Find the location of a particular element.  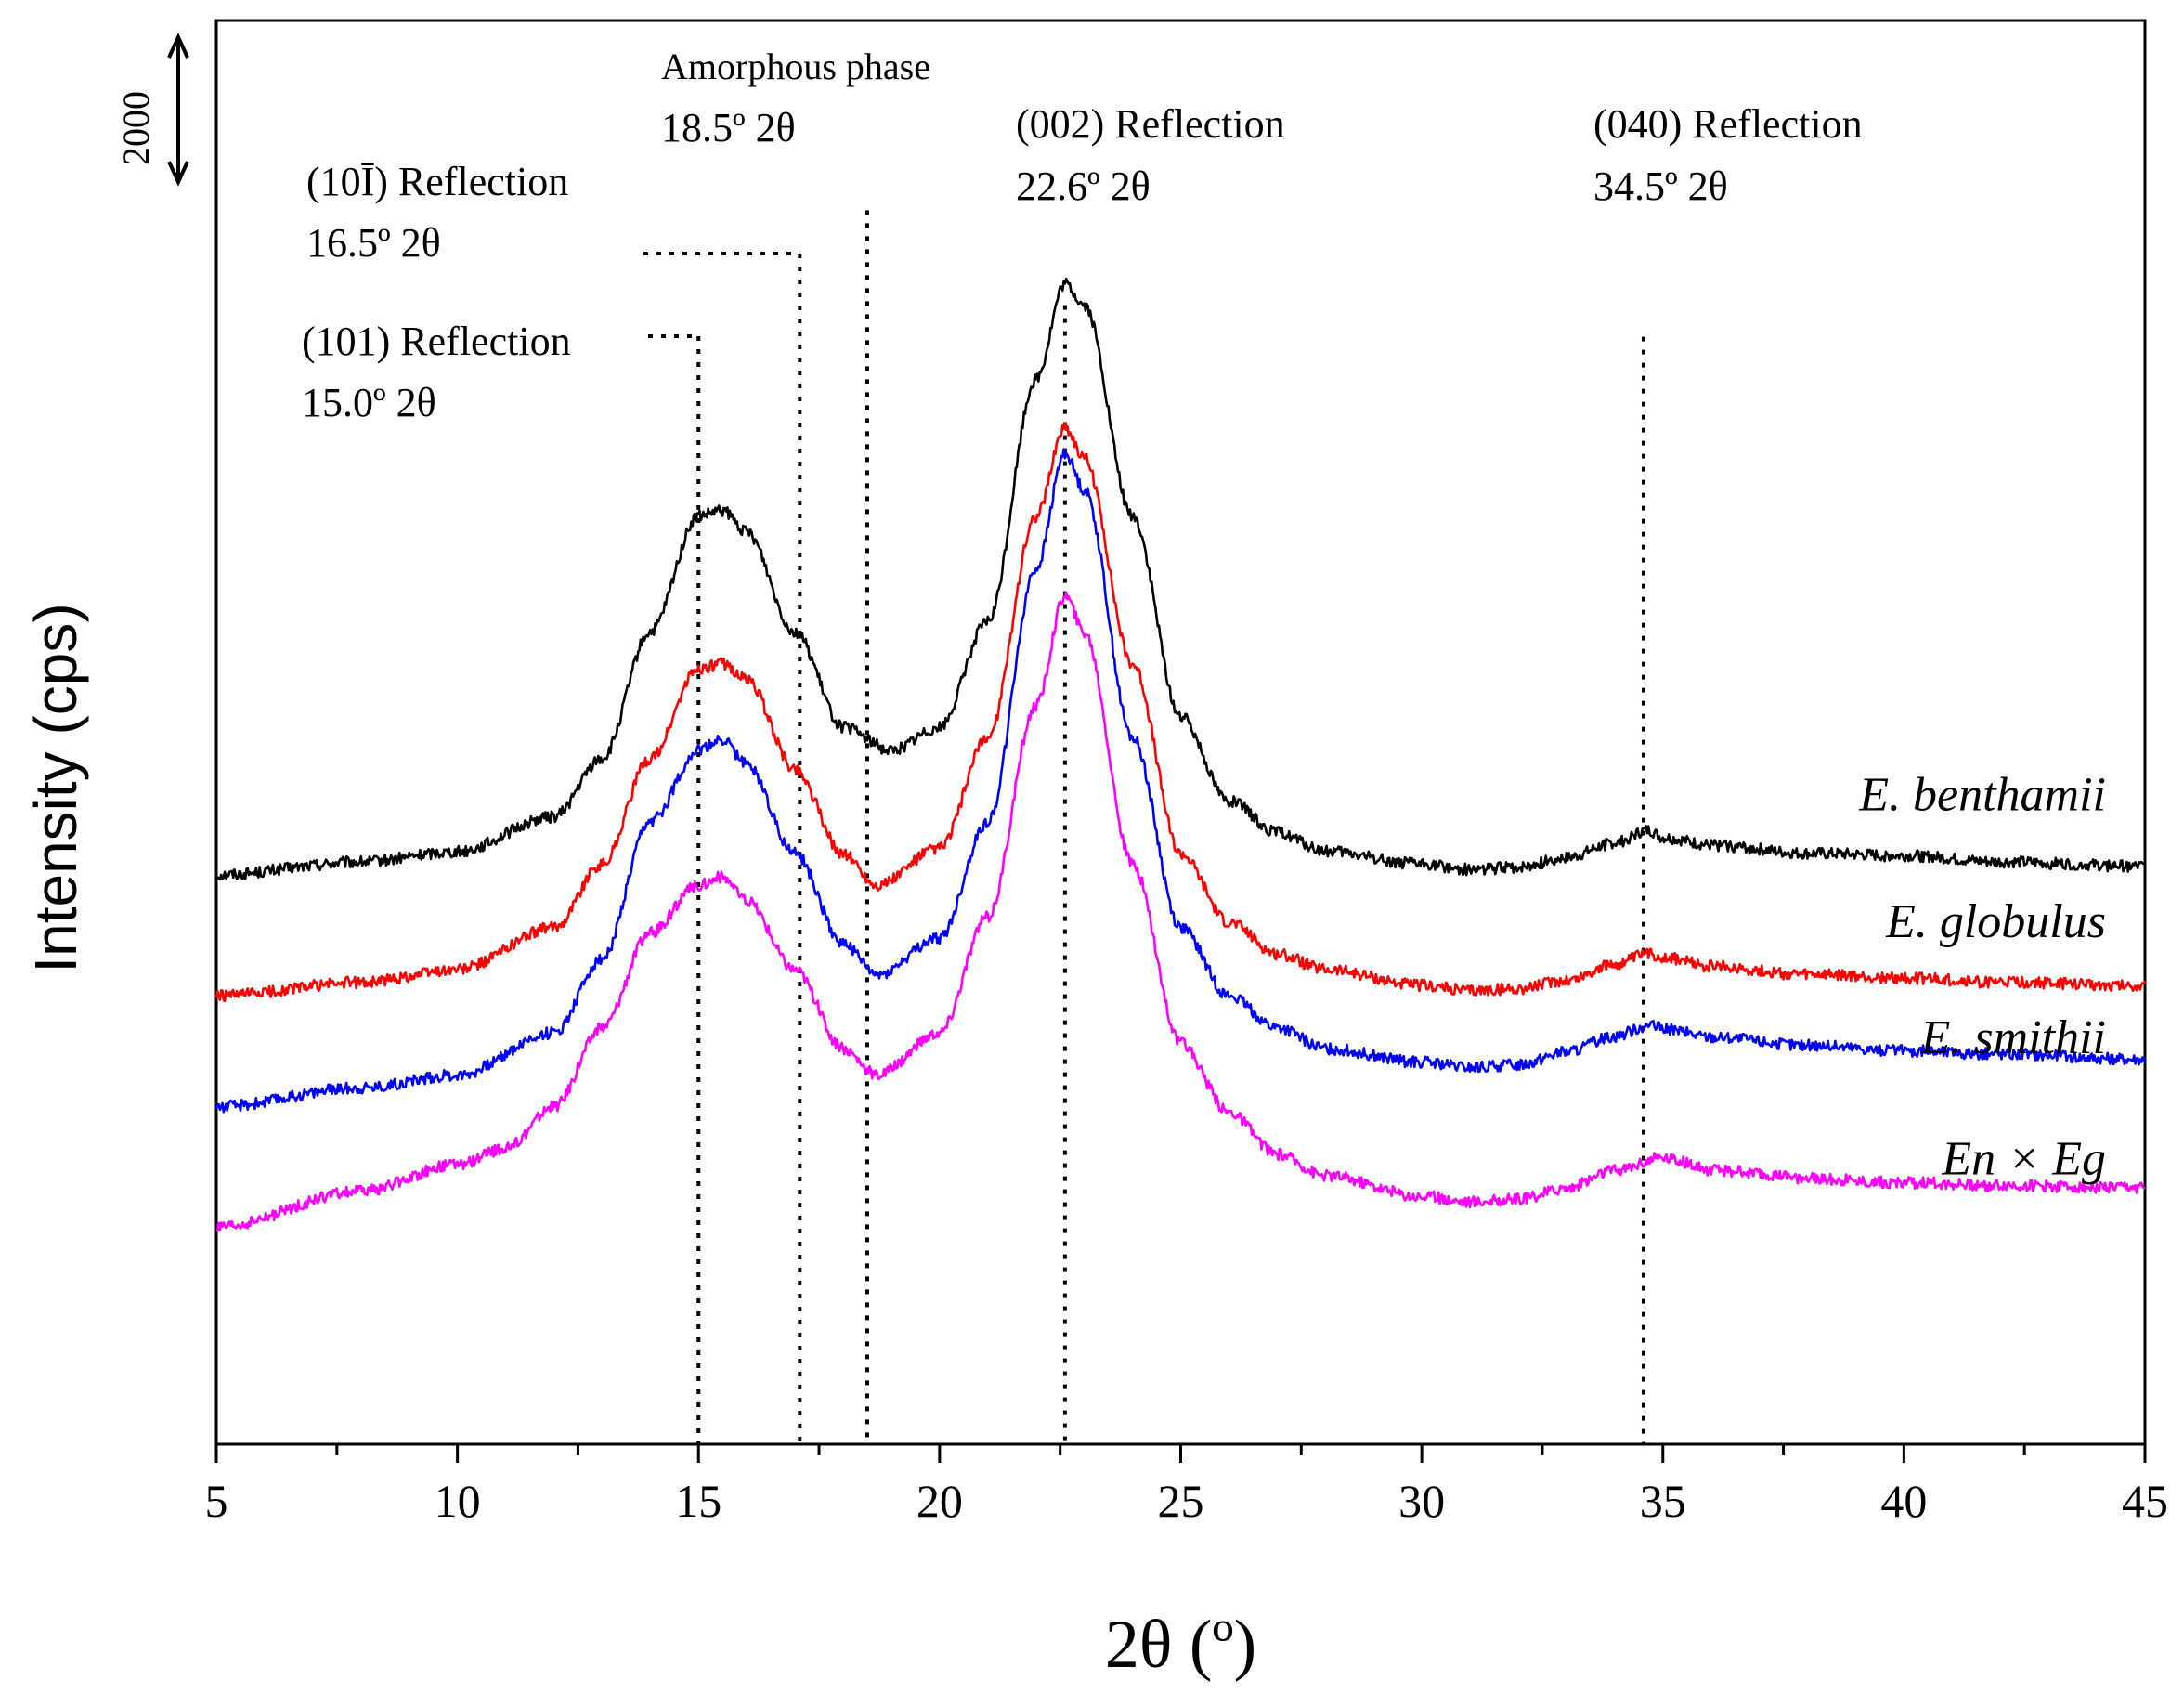

y-axis-title: Intensity (cps) is located at coordinates (55, 787).